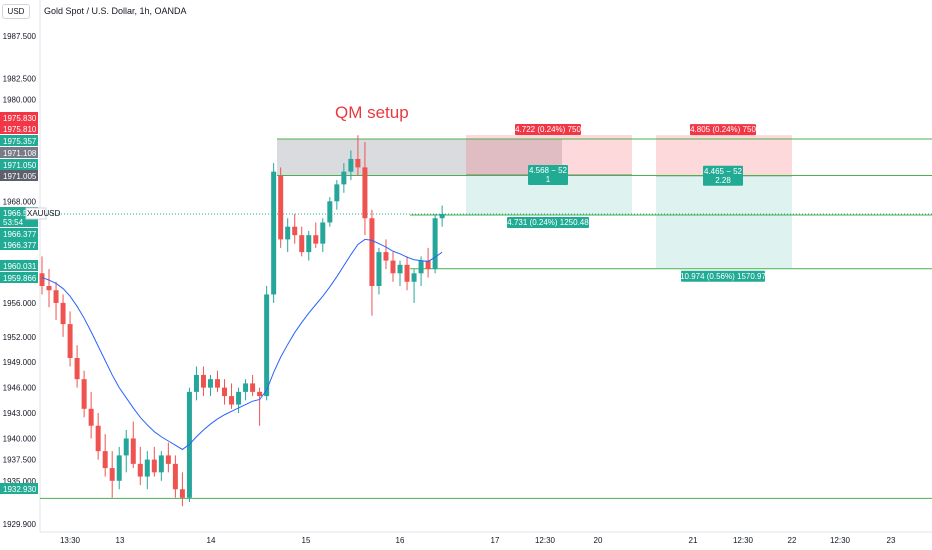 The image size is (932, 550). What do you see at coordinates (419, 157) in the screenshot?
I see `qm-zone-box` at bounding box center [419, 157].